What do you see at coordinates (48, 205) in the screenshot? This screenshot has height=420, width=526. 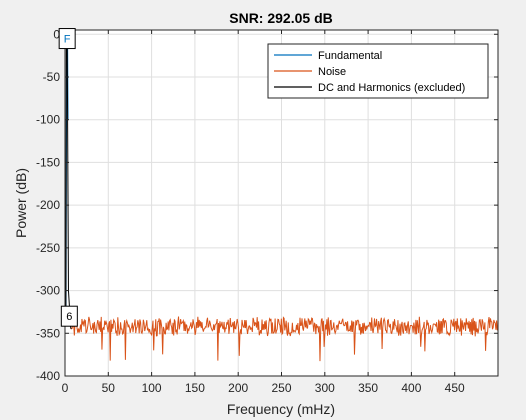 I see `y-tick-label: -200` at bounding box center [48, 205].